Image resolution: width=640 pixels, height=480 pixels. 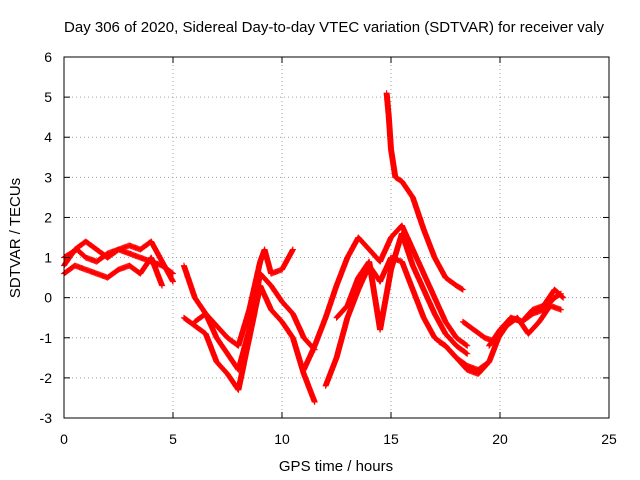 I want to click on series-track-m, so click(x=526, y=317).